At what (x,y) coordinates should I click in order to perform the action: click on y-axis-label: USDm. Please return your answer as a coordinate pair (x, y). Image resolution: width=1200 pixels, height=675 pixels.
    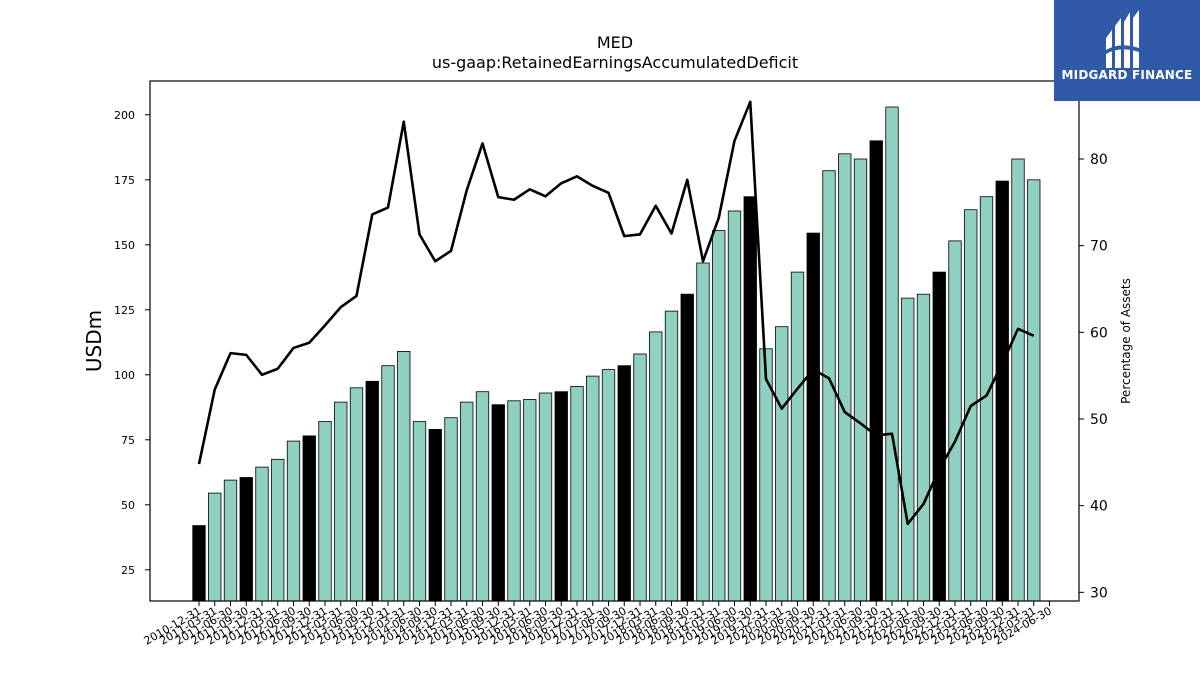
    Looking at the image, I should click on (94, 341).